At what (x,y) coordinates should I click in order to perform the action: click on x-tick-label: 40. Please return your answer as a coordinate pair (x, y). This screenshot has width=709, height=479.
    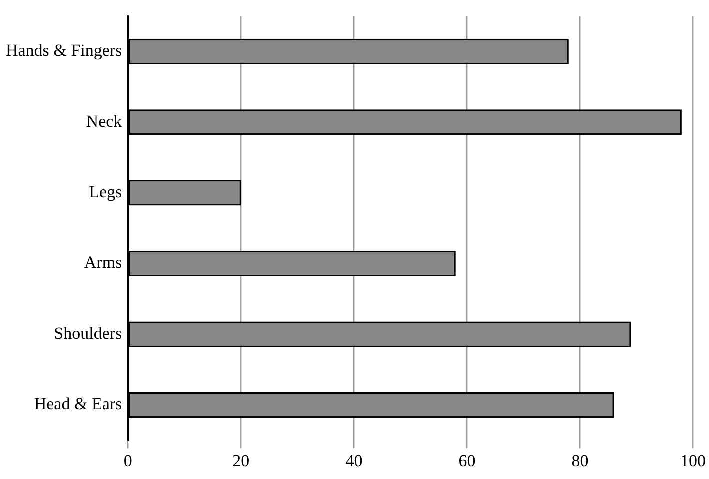
    Looking at the image, I should click on (354, 460).